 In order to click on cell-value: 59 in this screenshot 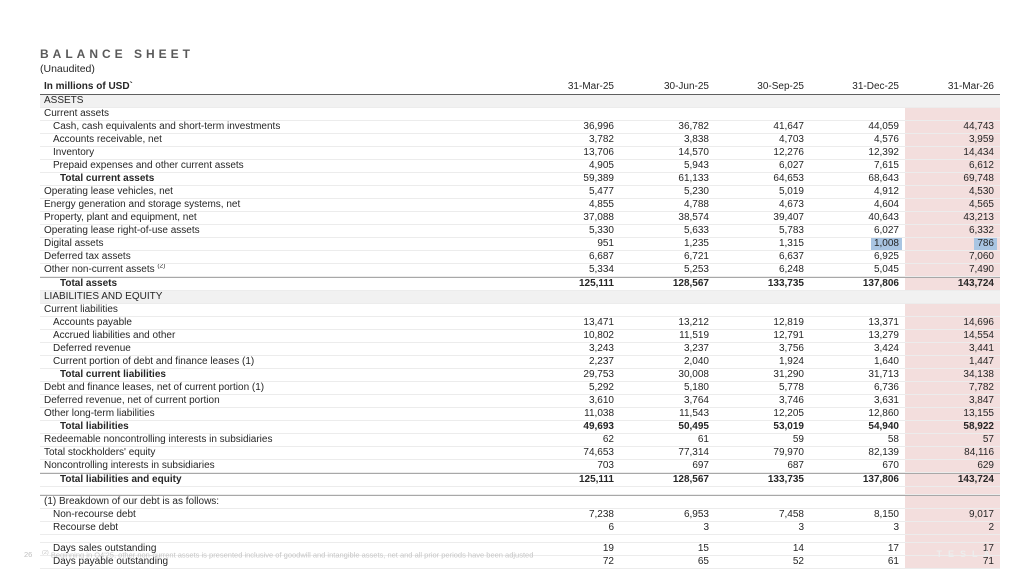, I will do `click(798, 439)`.